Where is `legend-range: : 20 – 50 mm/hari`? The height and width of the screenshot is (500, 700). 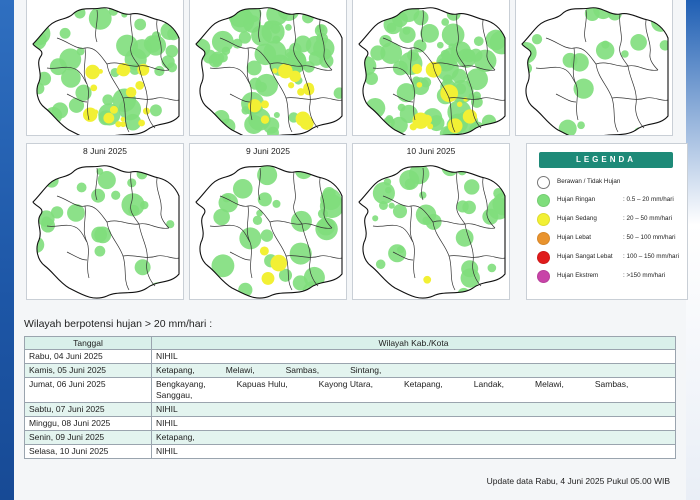 legend-range: : 20 – 50 mm/hari is located at coordinates (647, 218).